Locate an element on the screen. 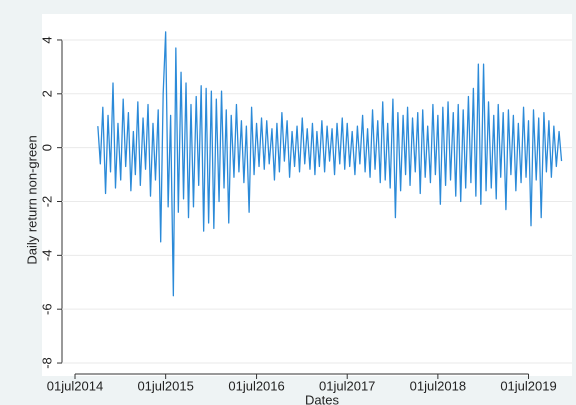 The image size is (576, 405). x-tick-label: 01jul2017 is located at coordinates (347, 385).